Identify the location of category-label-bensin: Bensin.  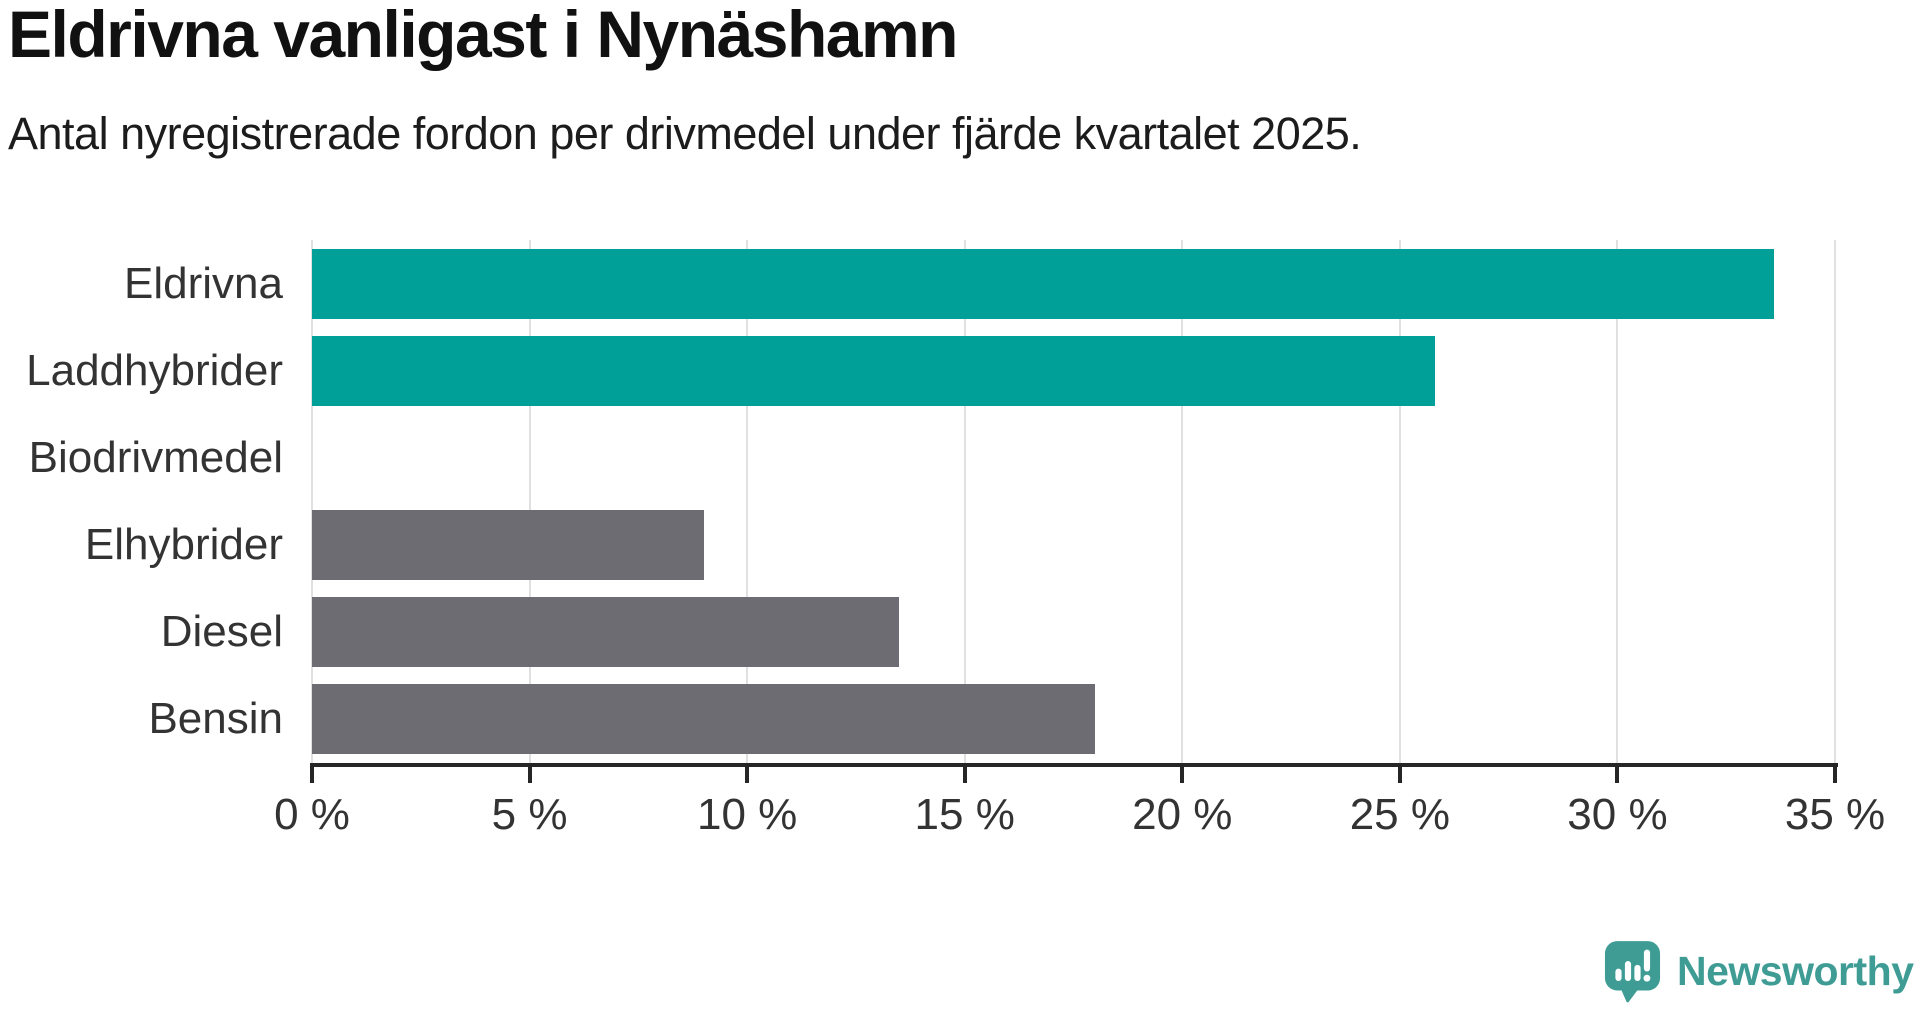
(215, 719).